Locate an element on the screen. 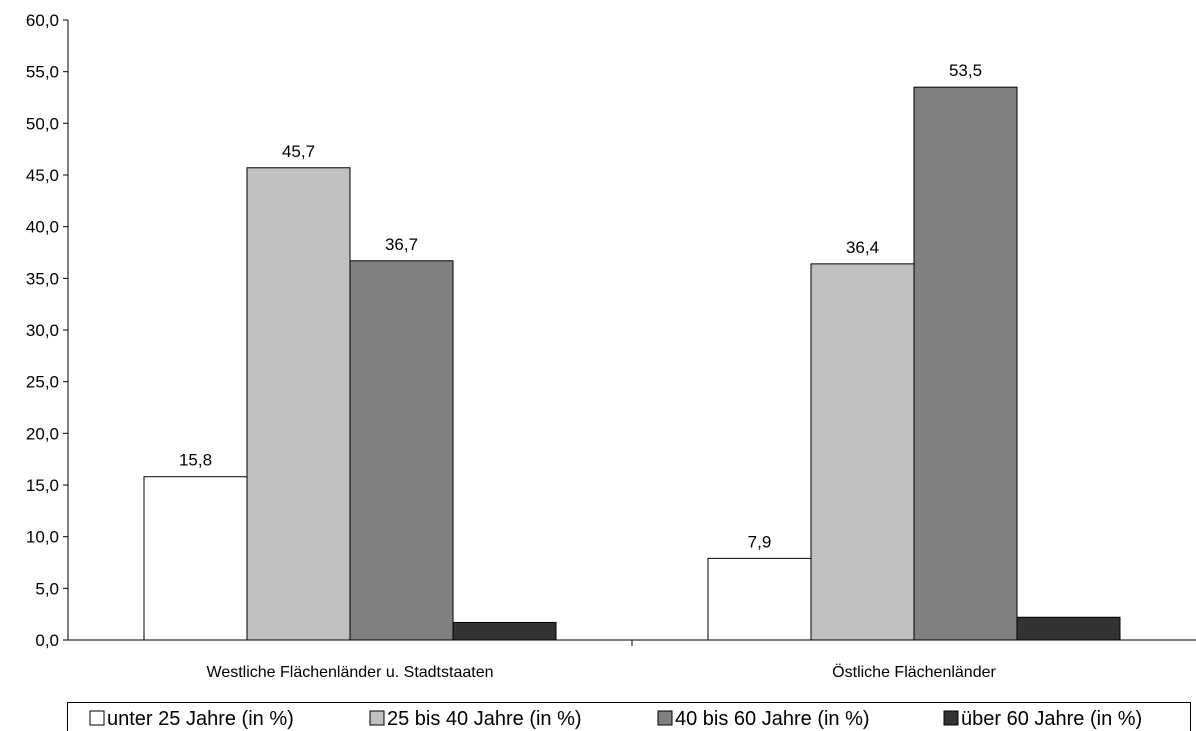  y-tick-label: 25,0 is located at coordinates (42, 382).